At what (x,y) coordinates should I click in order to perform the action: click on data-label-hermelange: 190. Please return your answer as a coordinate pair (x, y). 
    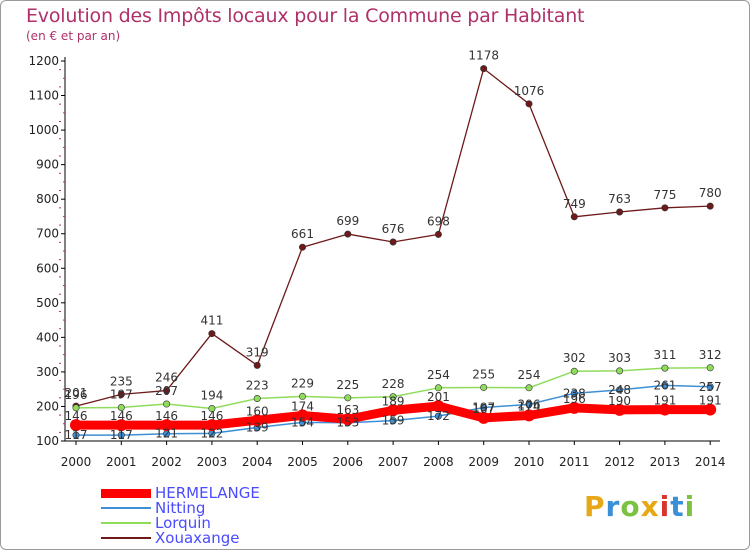
    Looking at the image, I should click on (619, 401).